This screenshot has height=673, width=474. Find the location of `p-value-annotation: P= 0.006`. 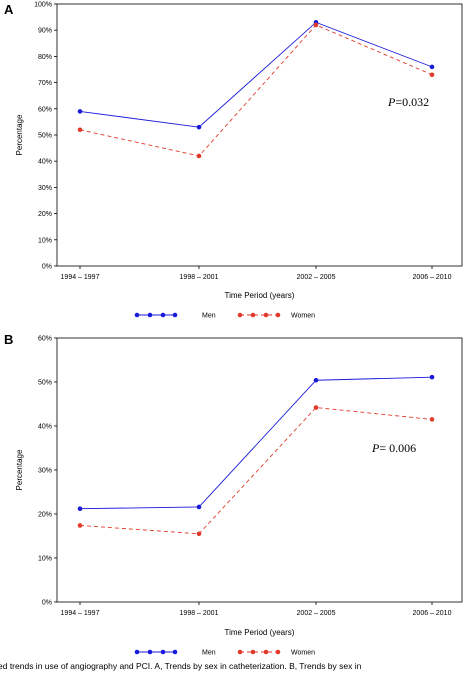

p-value-annotation: P= 0.006 is located at coordinates (393, 448).